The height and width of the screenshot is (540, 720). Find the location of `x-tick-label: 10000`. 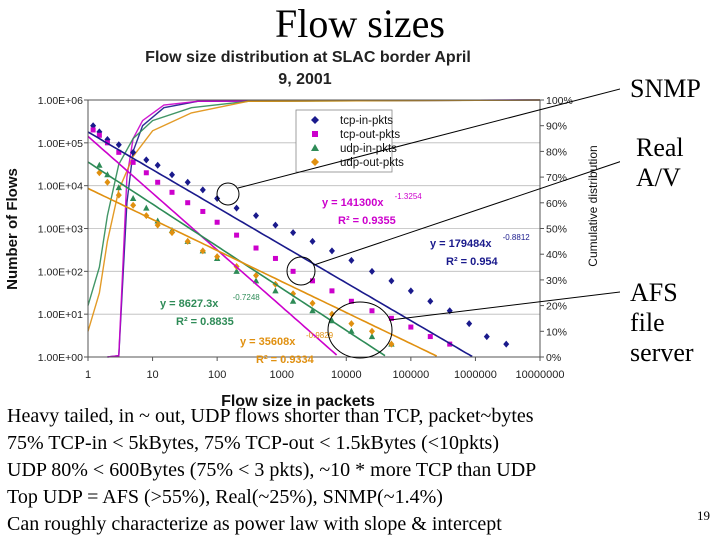

x-tick-label: 10000 is located at coordinates (346, 375).